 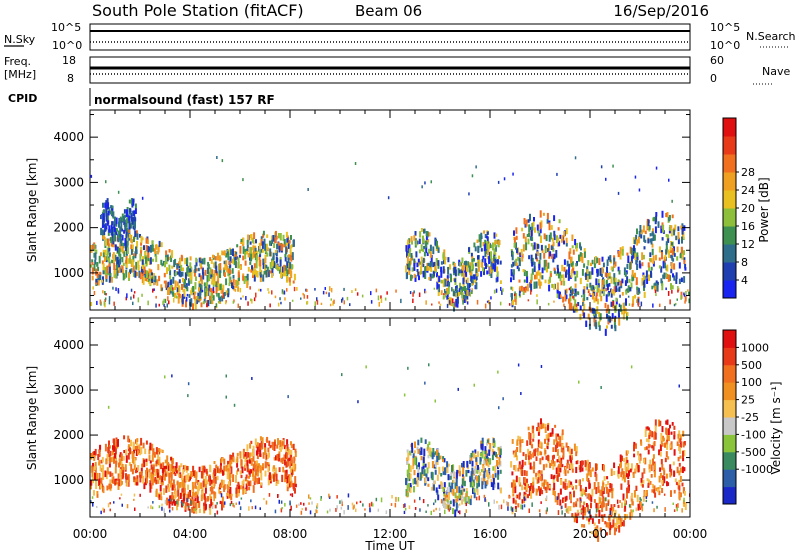 I want to click on date-label: 16/Sep/2016, so click(x=661, y=11).